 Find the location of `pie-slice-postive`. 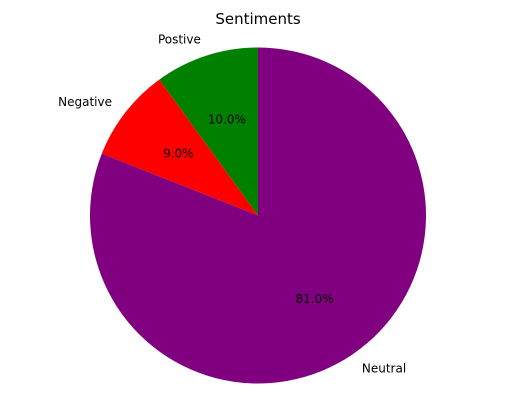

pie-slice-postive is located at coordinates (208, 131).